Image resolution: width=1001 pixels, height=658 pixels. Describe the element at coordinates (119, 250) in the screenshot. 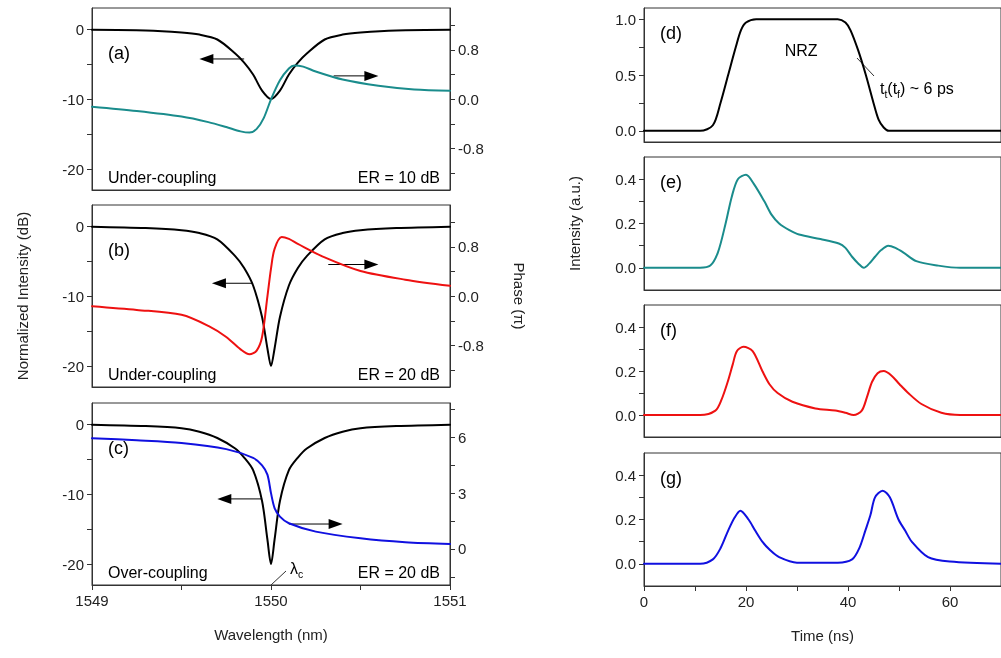

I see `annotation: (b)` at that location.